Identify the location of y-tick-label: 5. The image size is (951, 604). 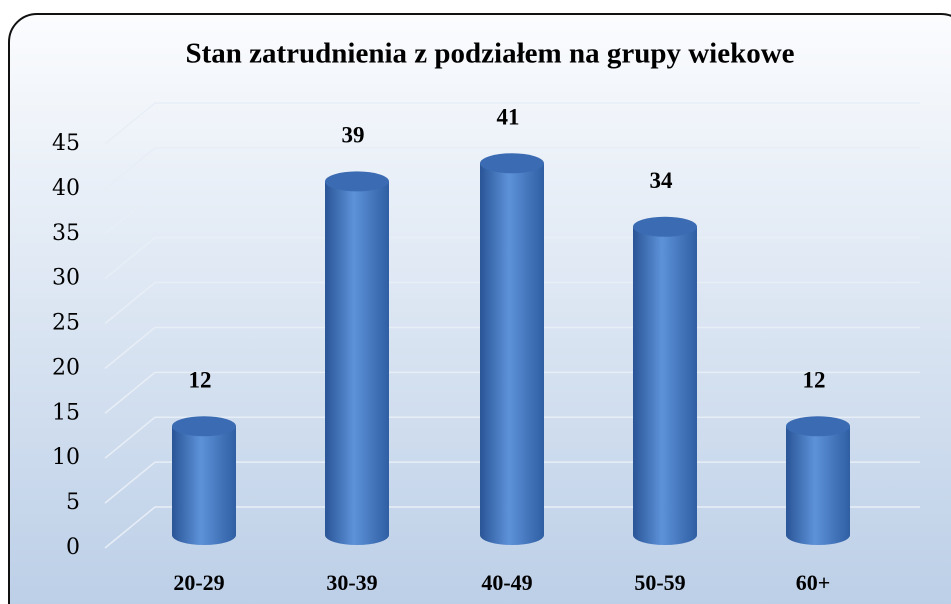
(73, 502).